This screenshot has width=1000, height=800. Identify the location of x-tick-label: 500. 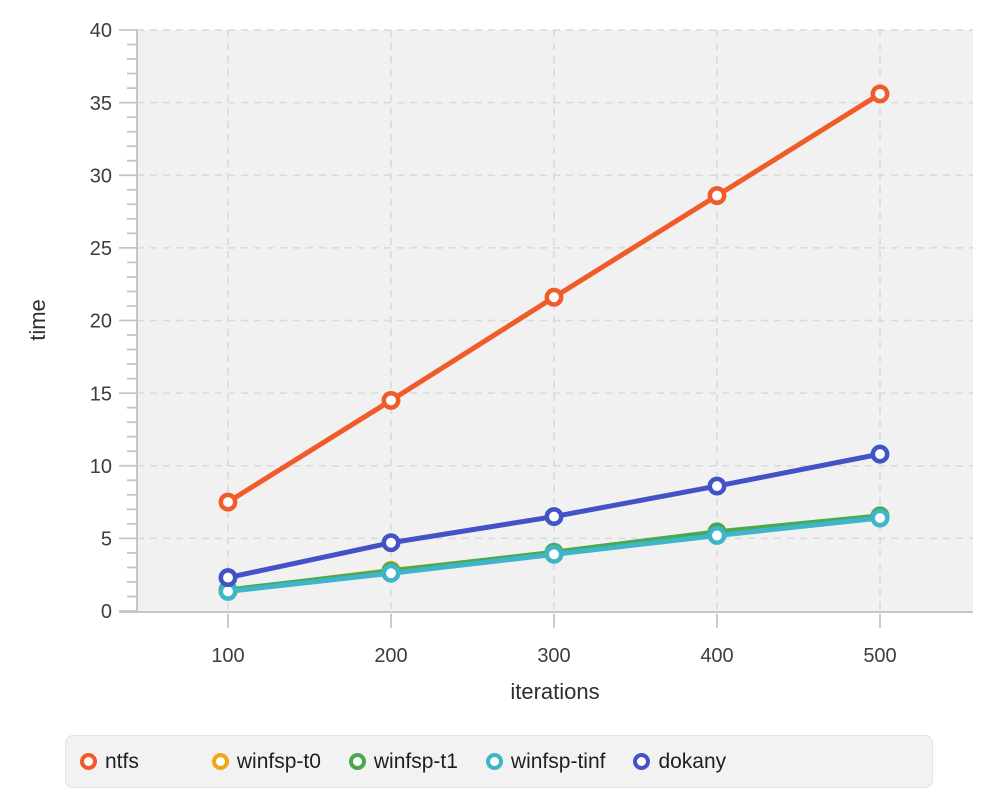
(879, 656).